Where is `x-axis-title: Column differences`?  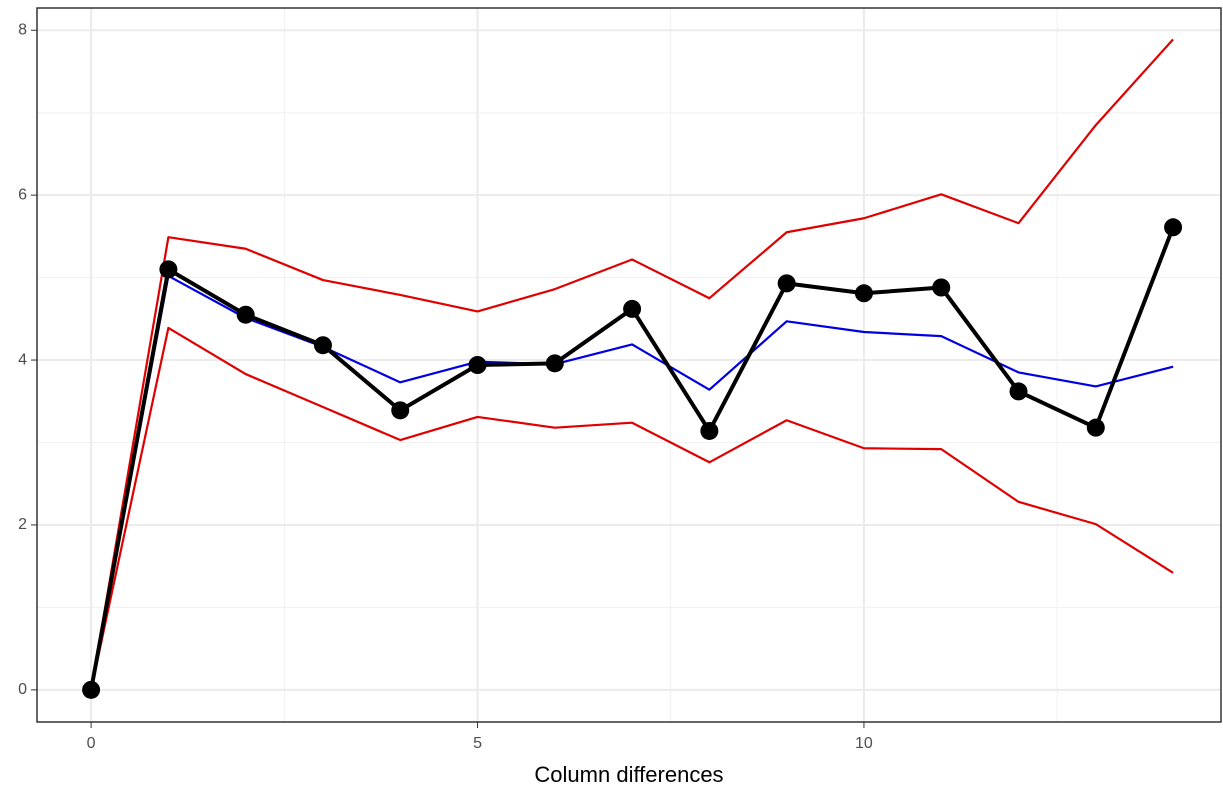
x-axis-title: Column differences is located at coordinates (628, 774).